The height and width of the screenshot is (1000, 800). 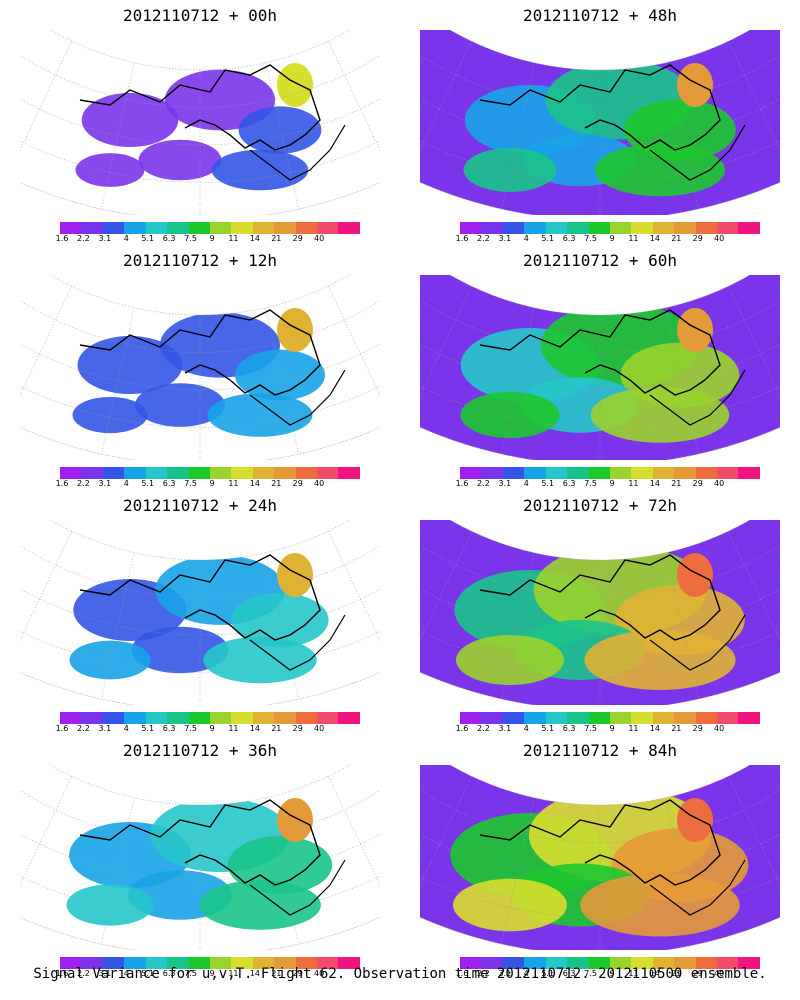 What do you see at coordinates (200, 260) in the screenshot?
I see `panel-title: 2012110712 + 12h` at bounding box center [200, 260].